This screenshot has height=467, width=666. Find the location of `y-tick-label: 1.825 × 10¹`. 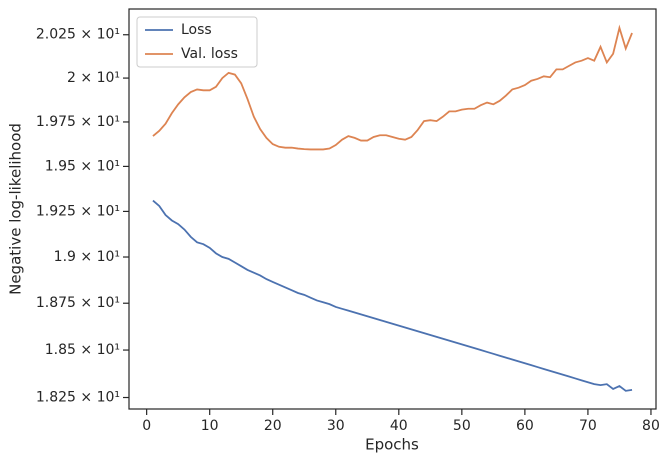

y-tick-label: 1.825 × 10¹ is located at coordinates (78, 398).